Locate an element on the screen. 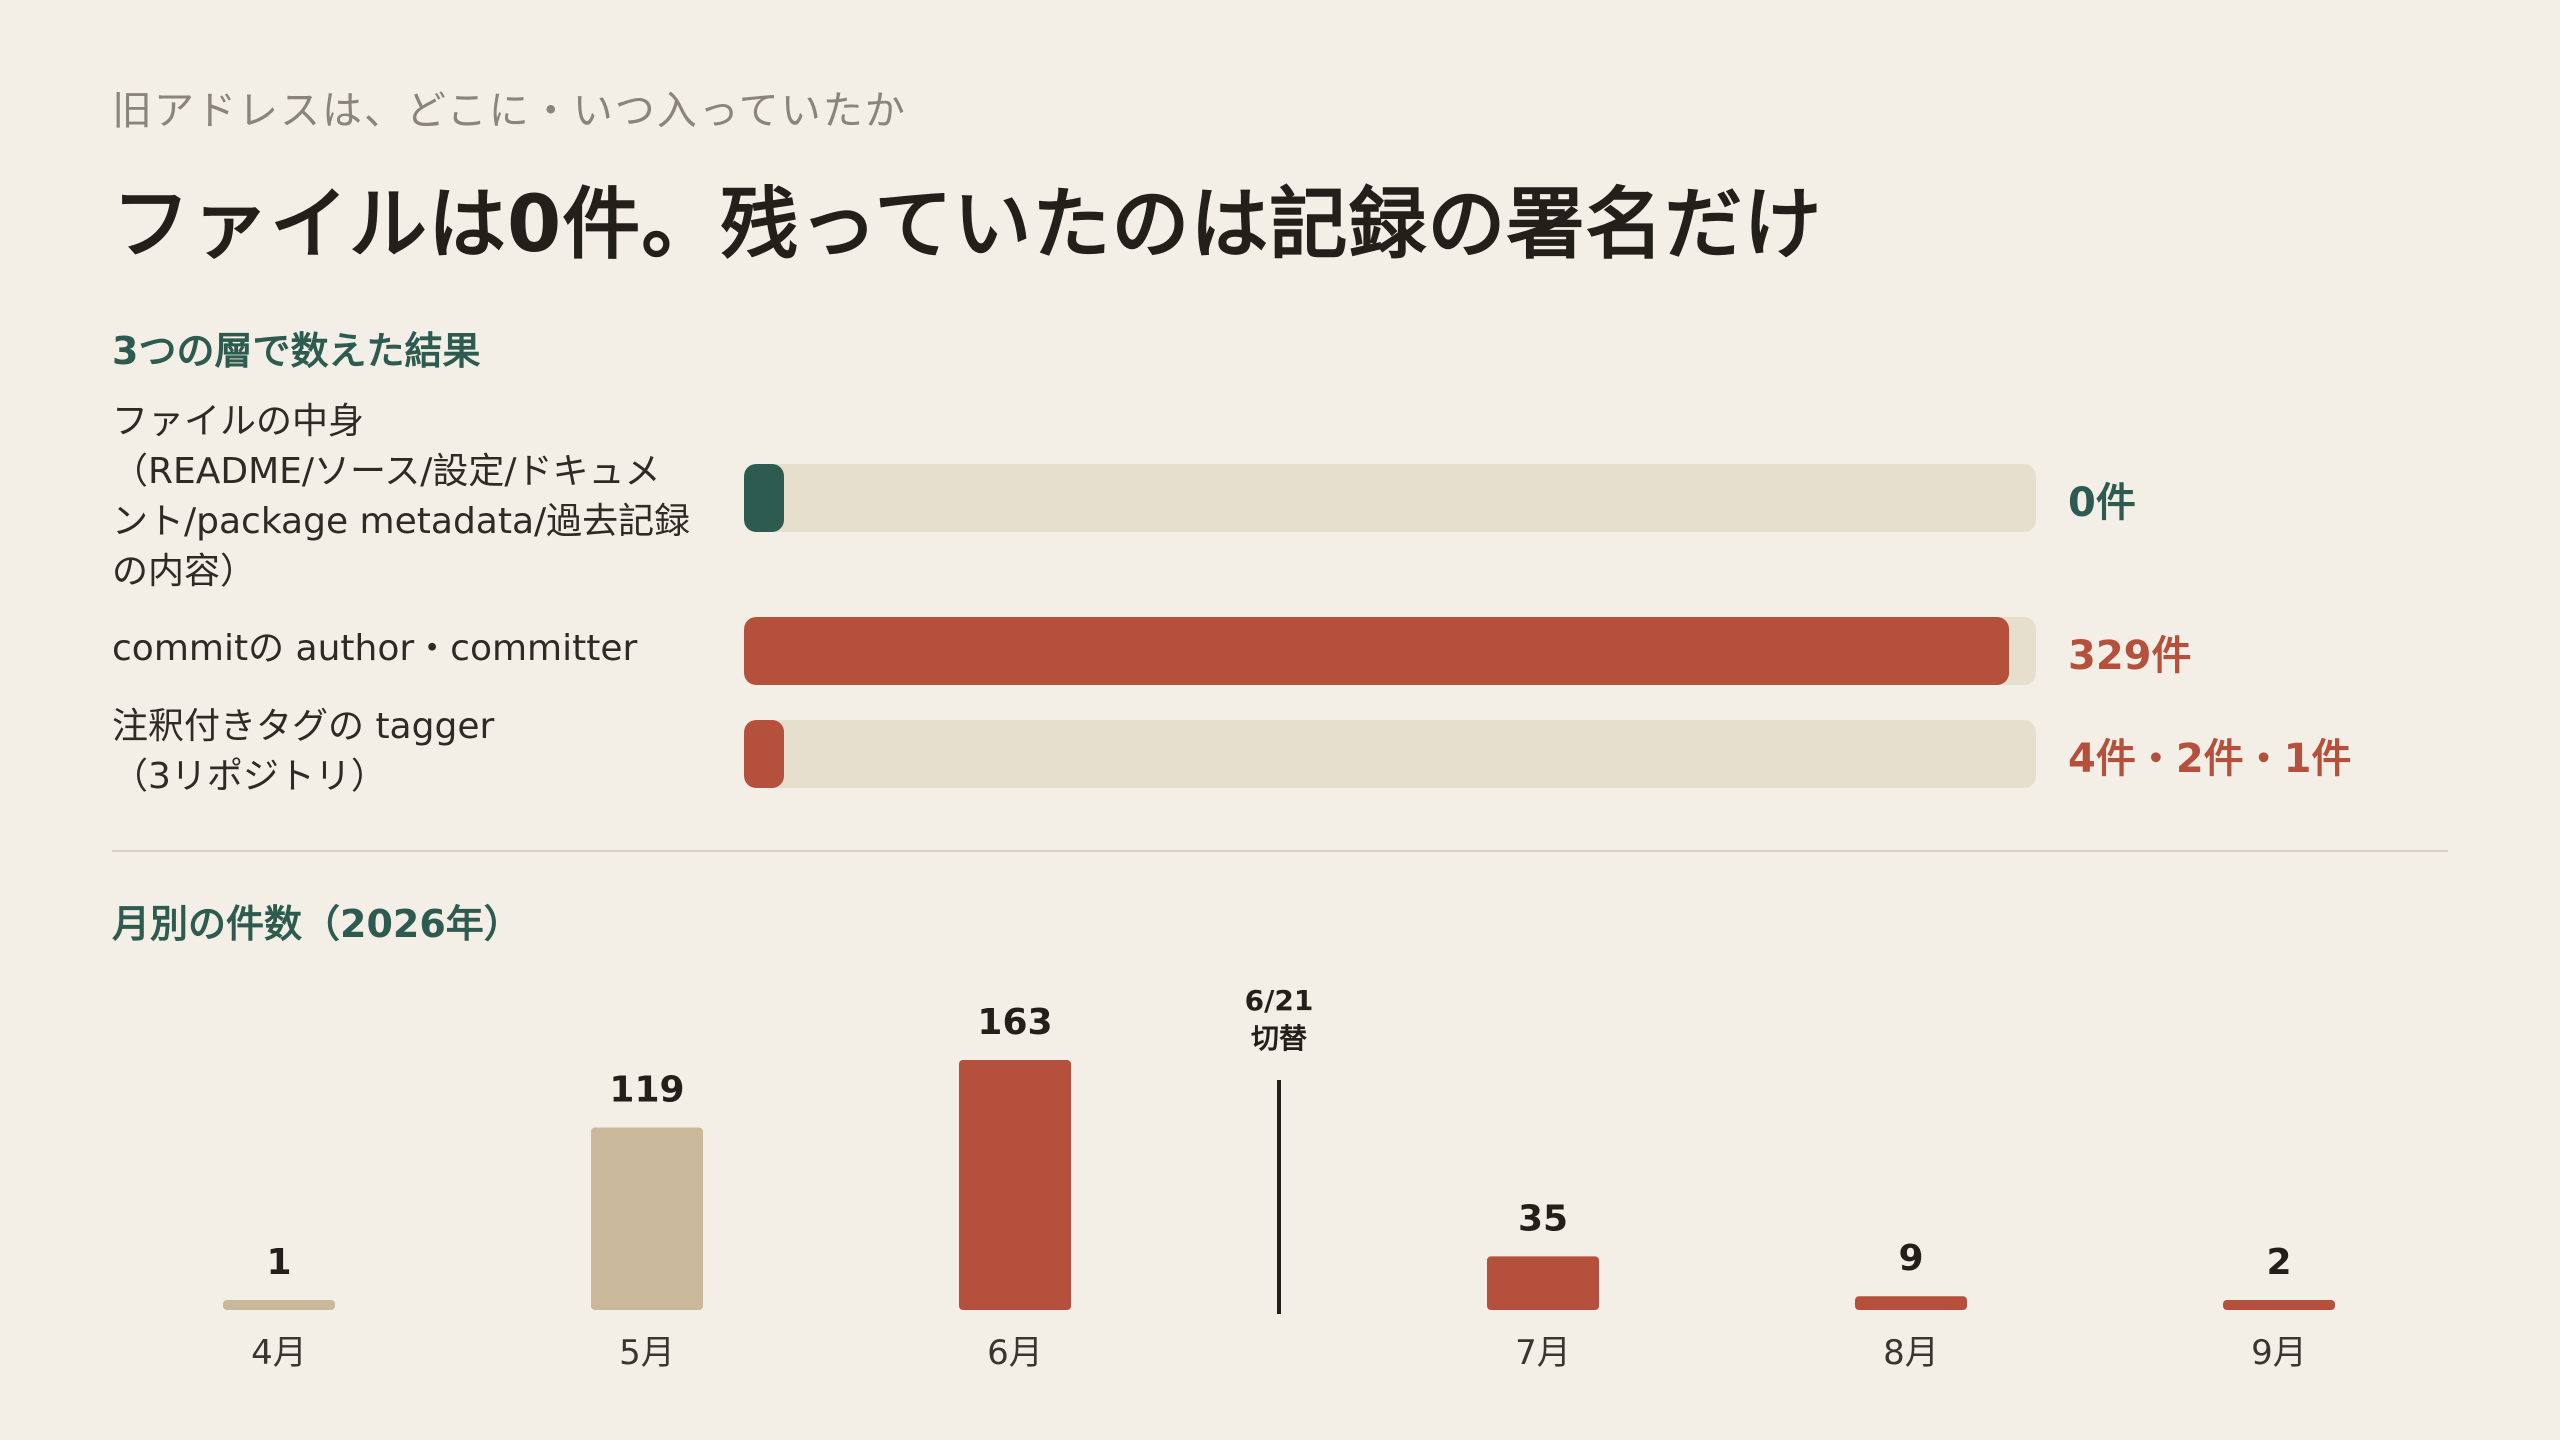 The image size is (2560, 1440). month-category-label: 5月 is located at coordinates (647, 1353).